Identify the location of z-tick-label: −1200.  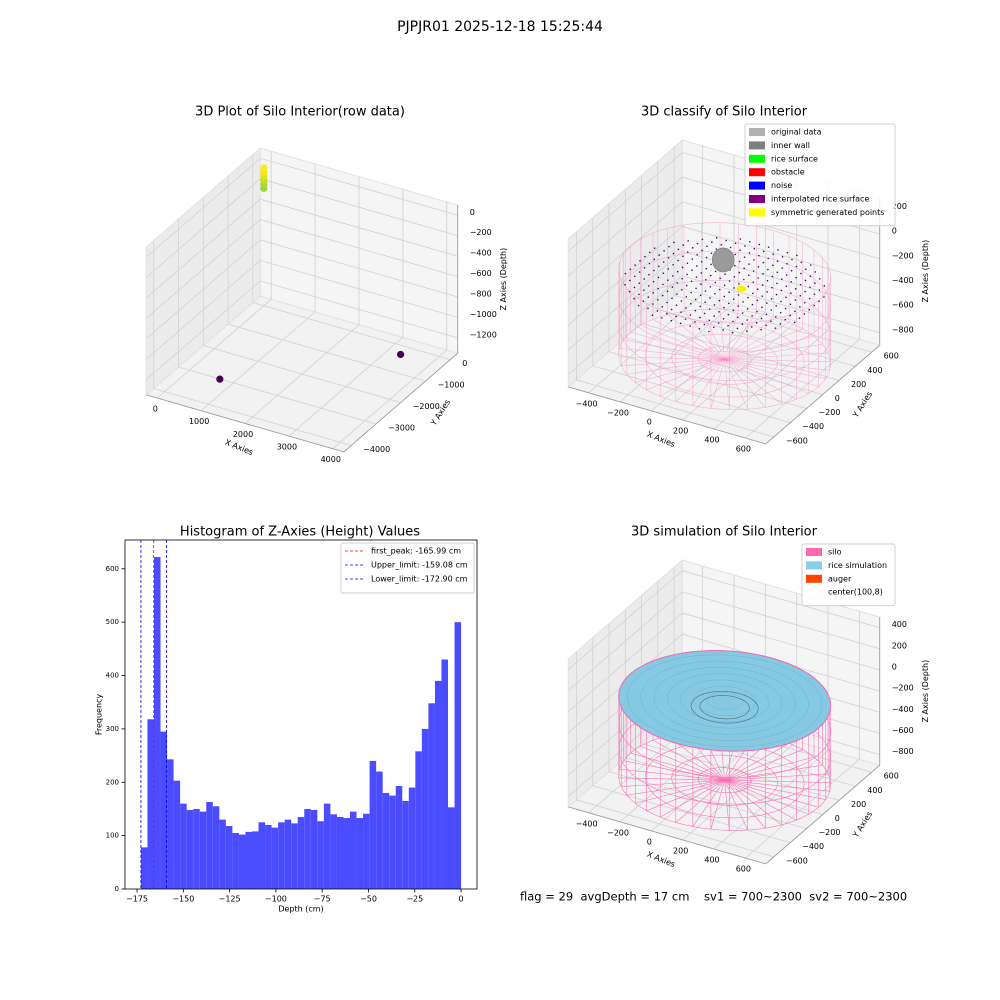
(483, 334).